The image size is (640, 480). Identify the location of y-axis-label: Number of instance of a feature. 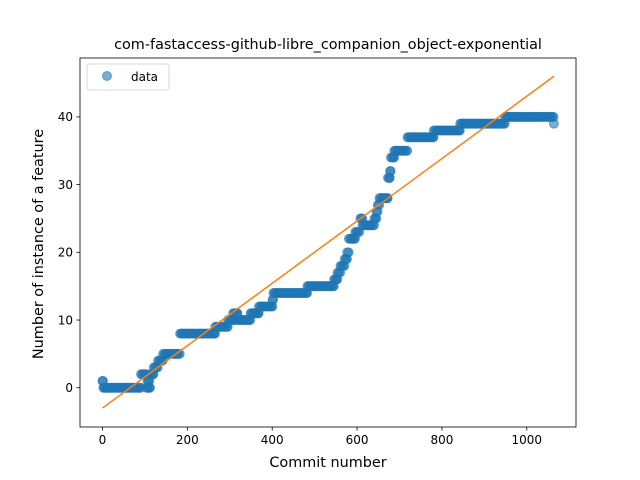
(39, 244).